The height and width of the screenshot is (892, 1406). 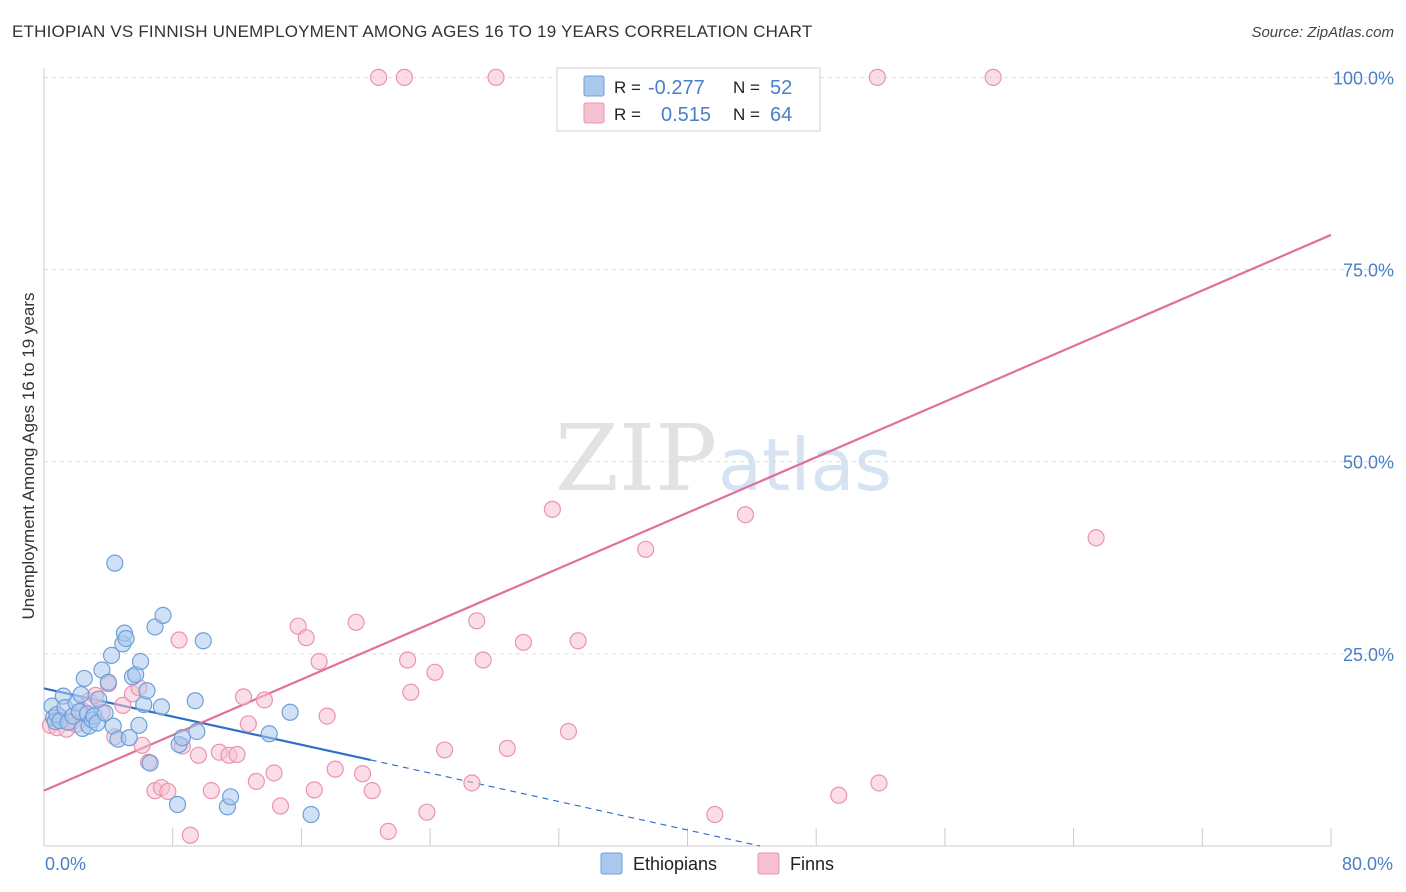 What do you see at coordinates (1363, 78) in the screenshot?
I see `y-tick-label-100: 100.0%` at bounding box center [1363, 78].